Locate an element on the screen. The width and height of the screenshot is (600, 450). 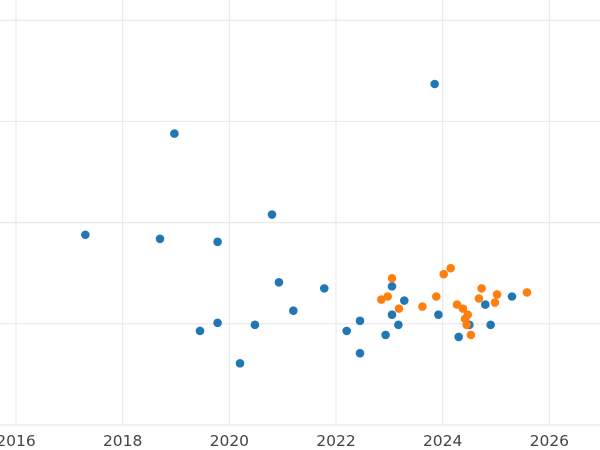
x-axis-ticks: 2016 2018 2020 2022 2024 2026 is located at coordinates (284, 441).